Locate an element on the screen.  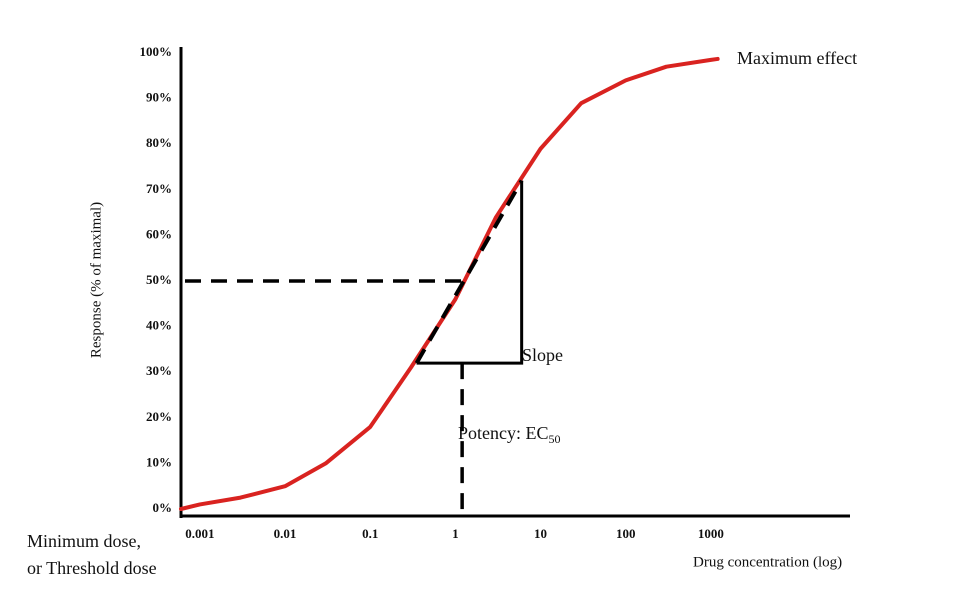
y-tick-label: 100% is located at coordinates (156, 51).